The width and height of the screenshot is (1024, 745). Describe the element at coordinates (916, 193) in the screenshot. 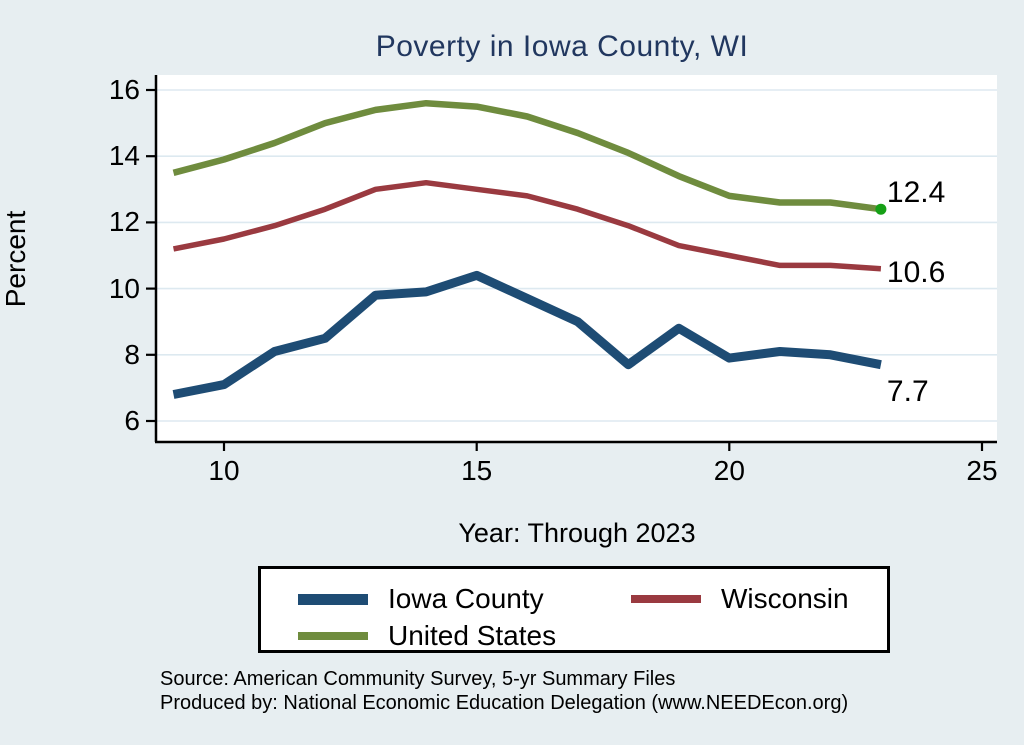

I see `series-end-label: 12.4` at that location.